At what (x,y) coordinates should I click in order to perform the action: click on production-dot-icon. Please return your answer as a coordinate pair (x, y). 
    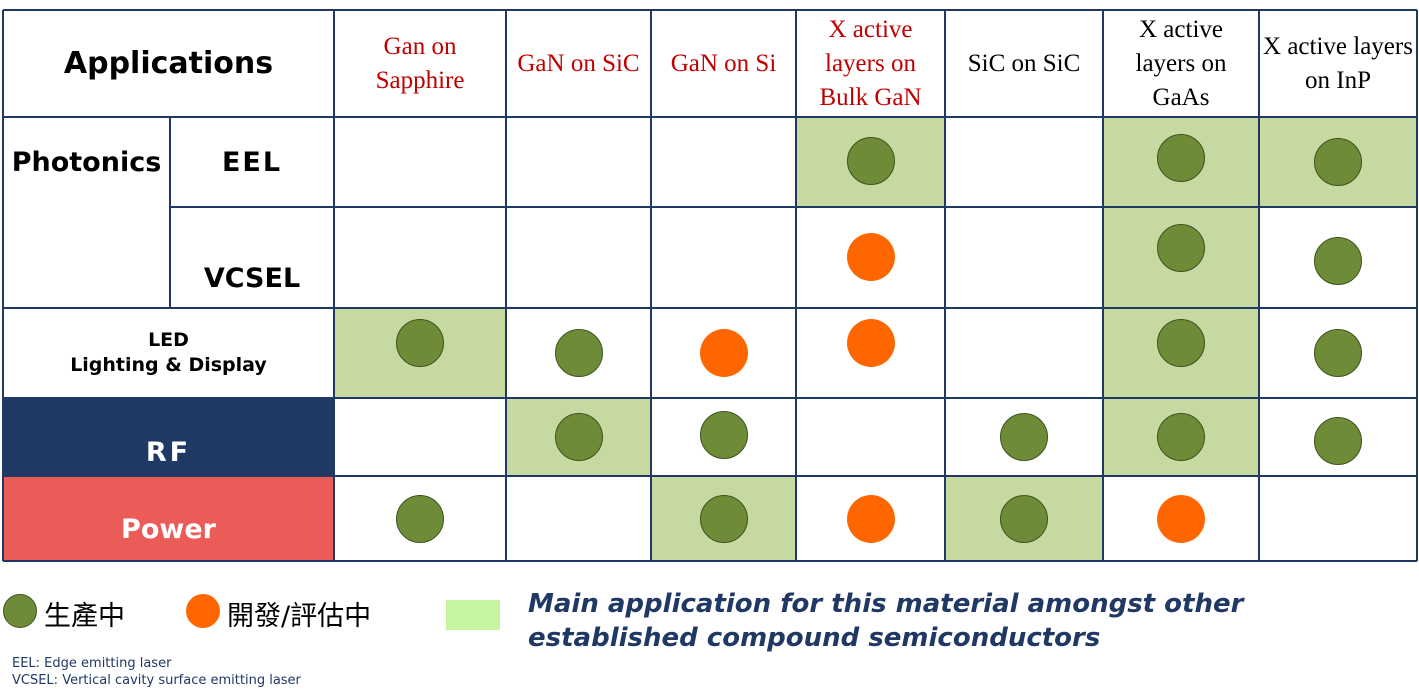
    Looking at the image, I should click on (20, 611).